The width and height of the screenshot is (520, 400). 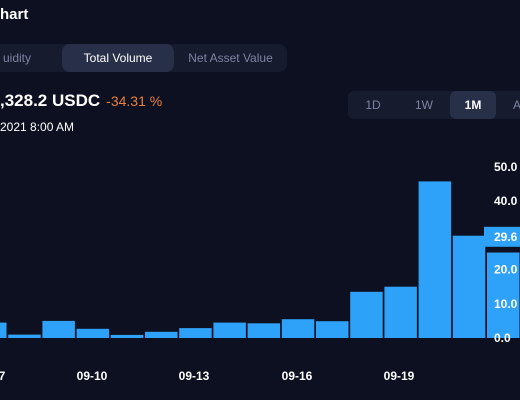 I want to click on range-1w-button: 1W, so click(x=424, y=105).